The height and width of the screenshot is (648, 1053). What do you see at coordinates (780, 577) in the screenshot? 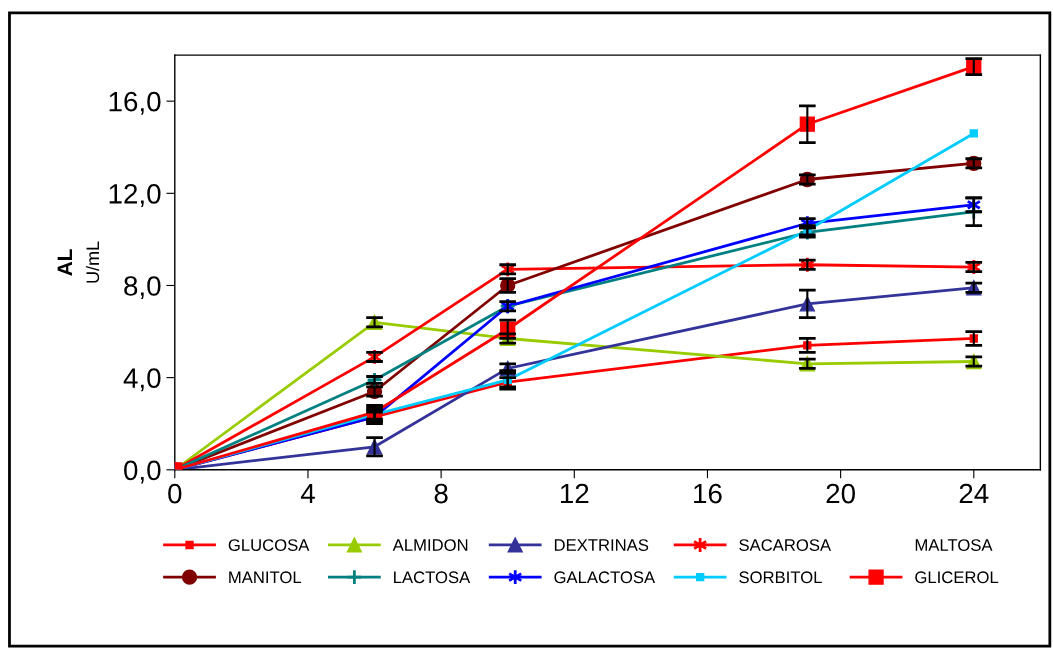
I see `legend-label: SORBITOL` at bounding box center [780, 577].